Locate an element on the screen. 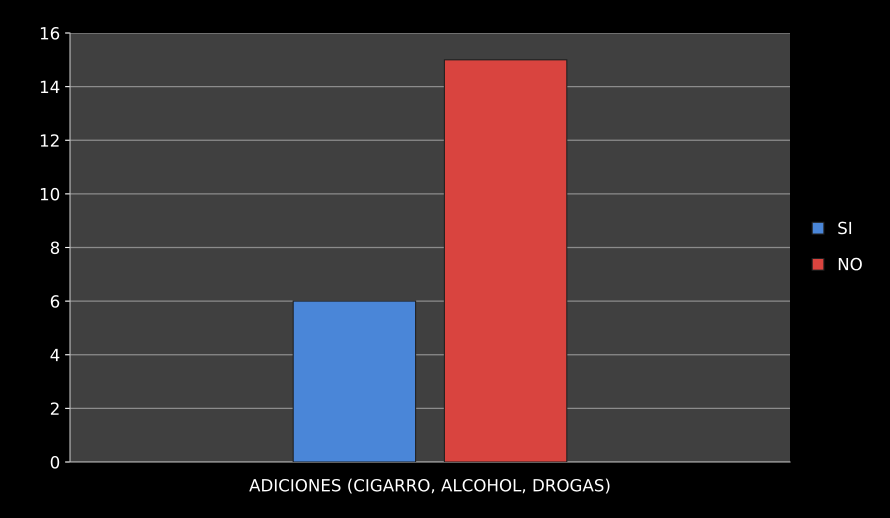  y-tick-label: 16 is located at coordinates (50, 33).